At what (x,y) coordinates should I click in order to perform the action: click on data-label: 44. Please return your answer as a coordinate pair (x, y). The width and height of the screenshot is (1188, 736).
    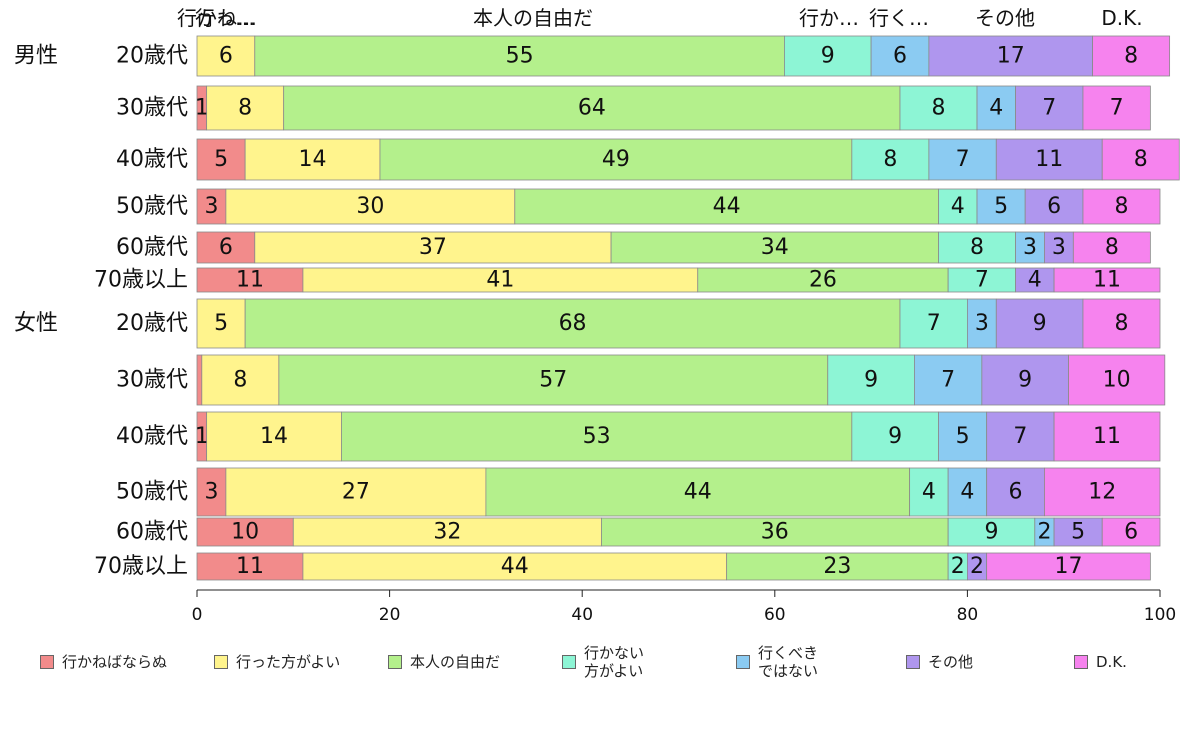
    Looking at the image, I should click on (727, 206).